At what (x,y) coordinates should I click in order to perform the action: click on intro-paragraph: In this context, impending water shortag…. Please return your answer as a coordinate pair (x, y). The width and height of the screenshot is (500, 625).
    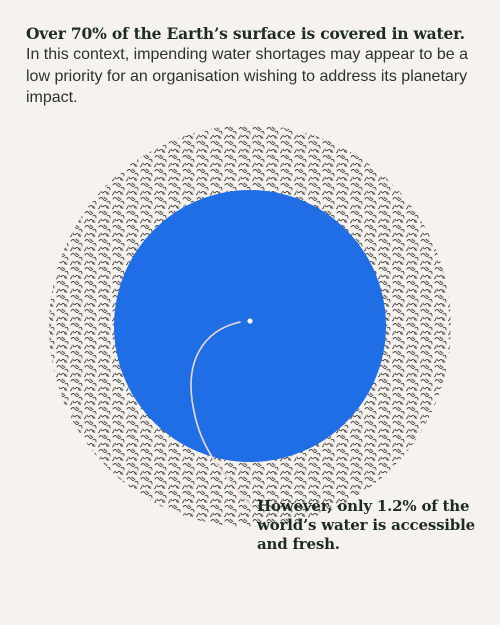
    Looking at the image, I should click on (247, 76).